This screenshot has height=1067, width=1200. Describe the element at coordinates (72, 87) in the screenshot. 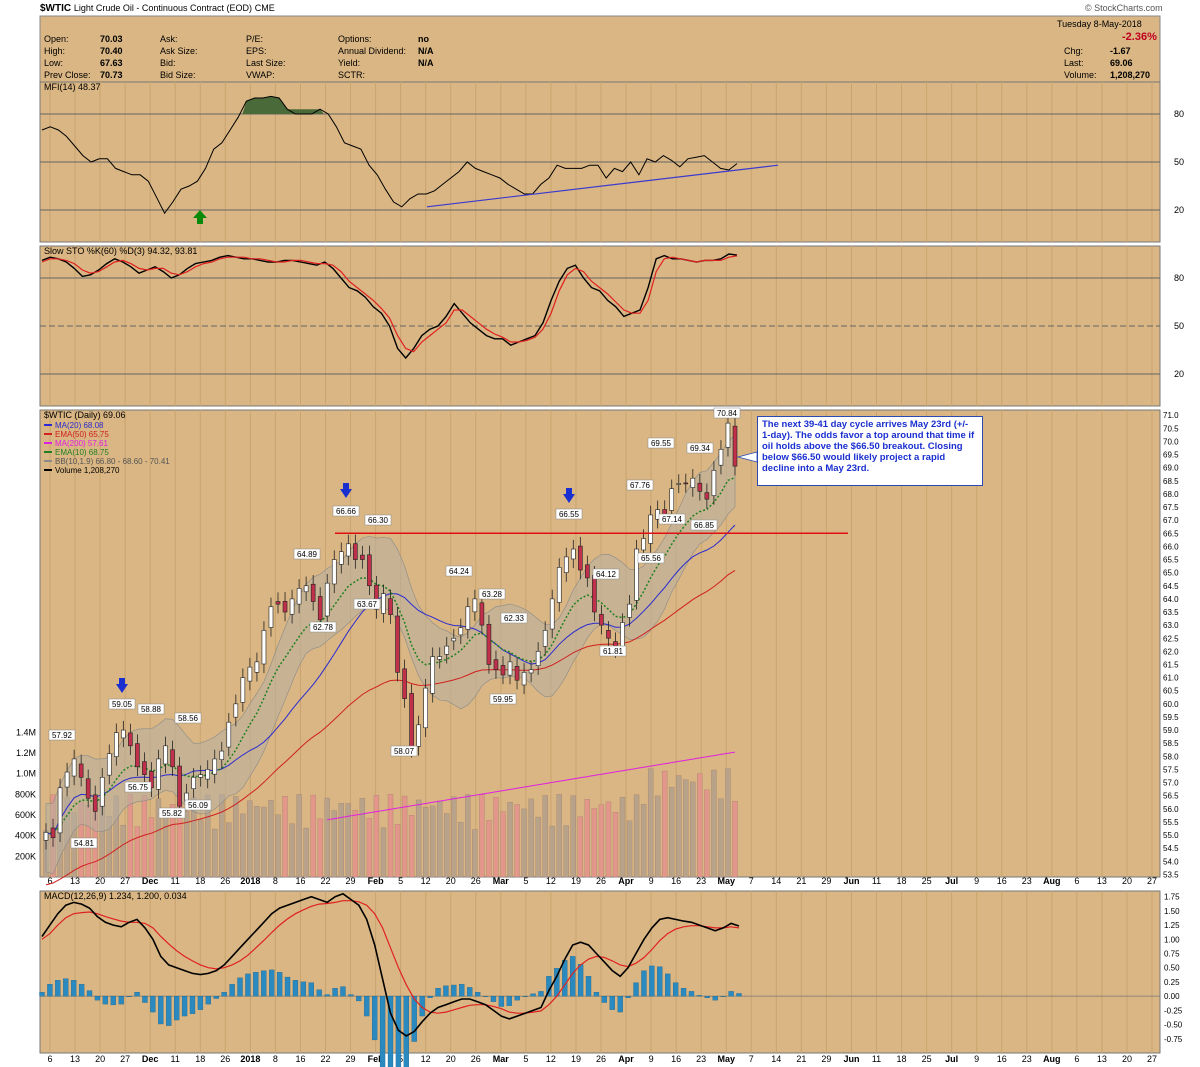

I see `mfi-title: MFI(14) 48.37` at that location.